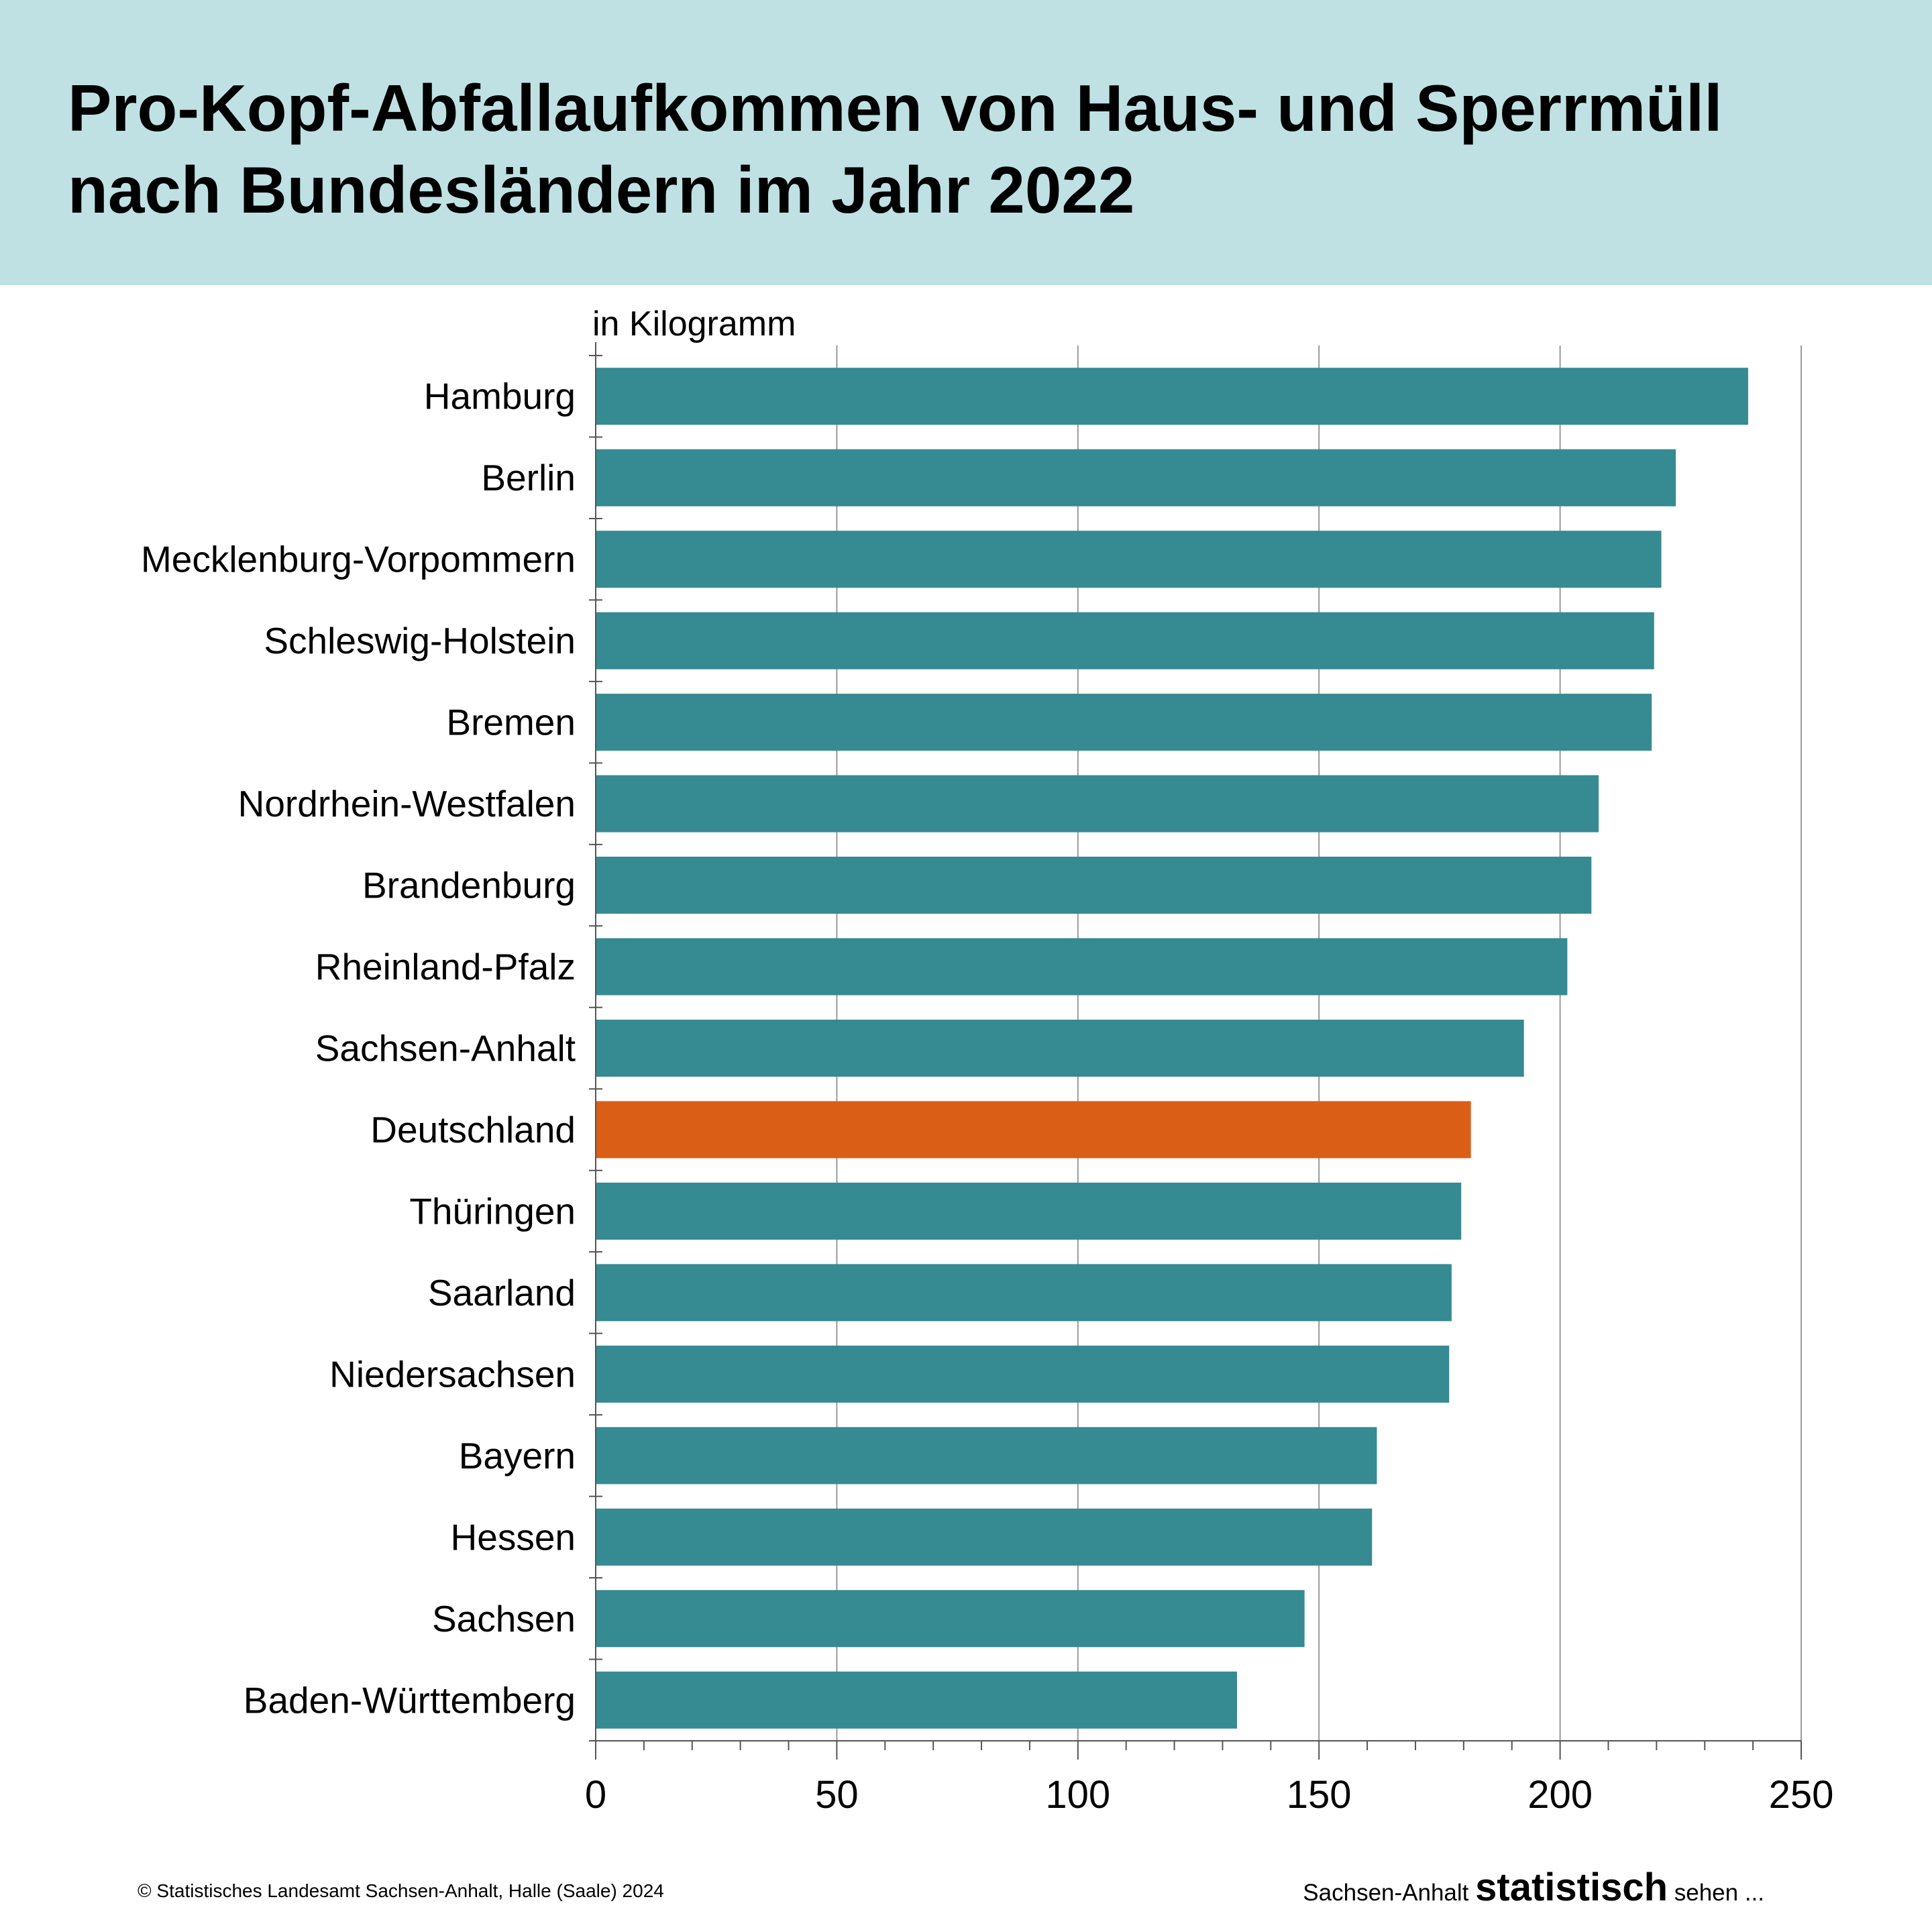  I want to click on category-label: Deutschland, so click(473, 1129).